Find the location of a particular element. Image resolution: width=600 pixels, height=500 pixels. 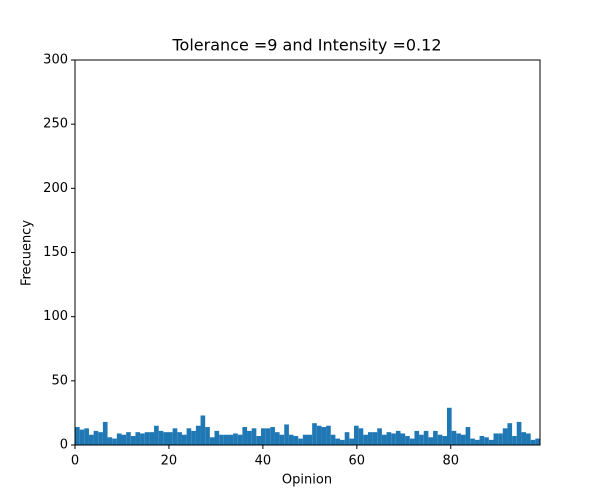

x-tick-label: 60 is located at coordinates (357, 461).